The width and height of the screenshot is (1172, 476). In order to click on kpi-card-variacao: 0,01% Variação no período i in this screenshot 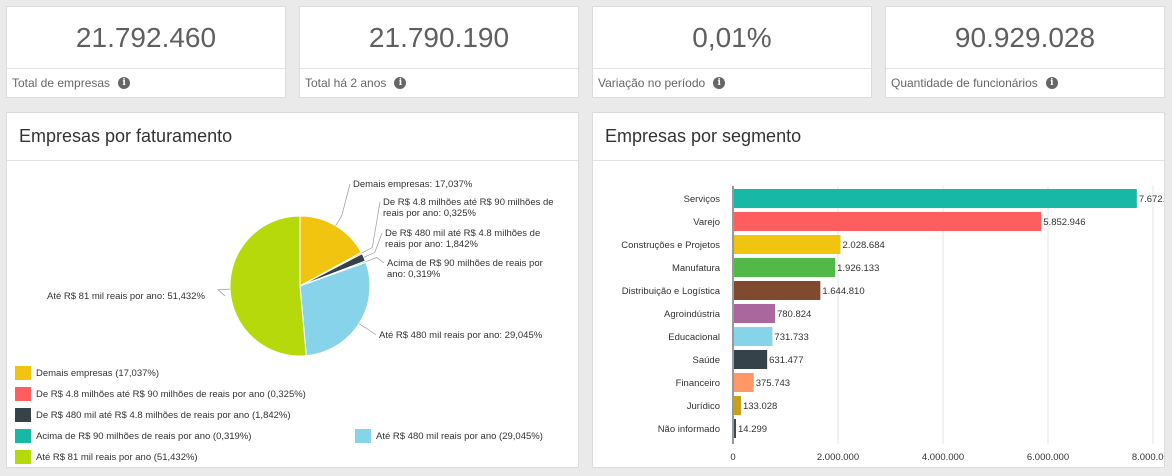, I will do `click(732, 52)`.